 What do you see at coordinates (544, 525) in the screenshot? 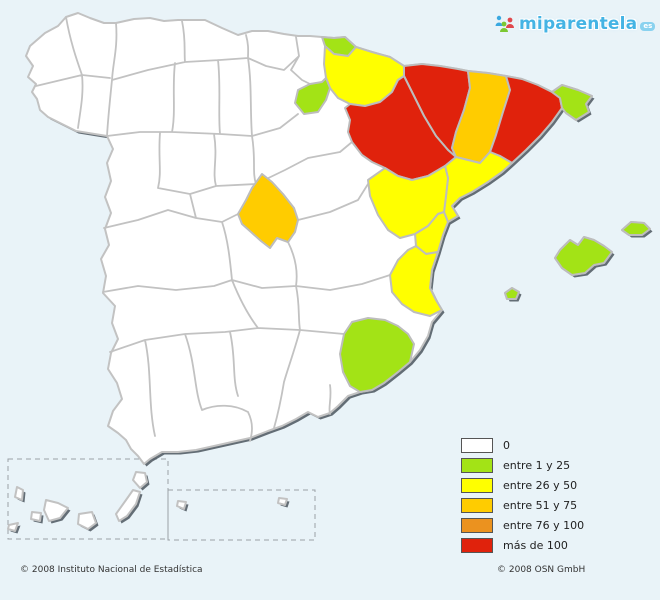
I see `legend-label: entre 76 y 100` at bounding box center [544, 525].